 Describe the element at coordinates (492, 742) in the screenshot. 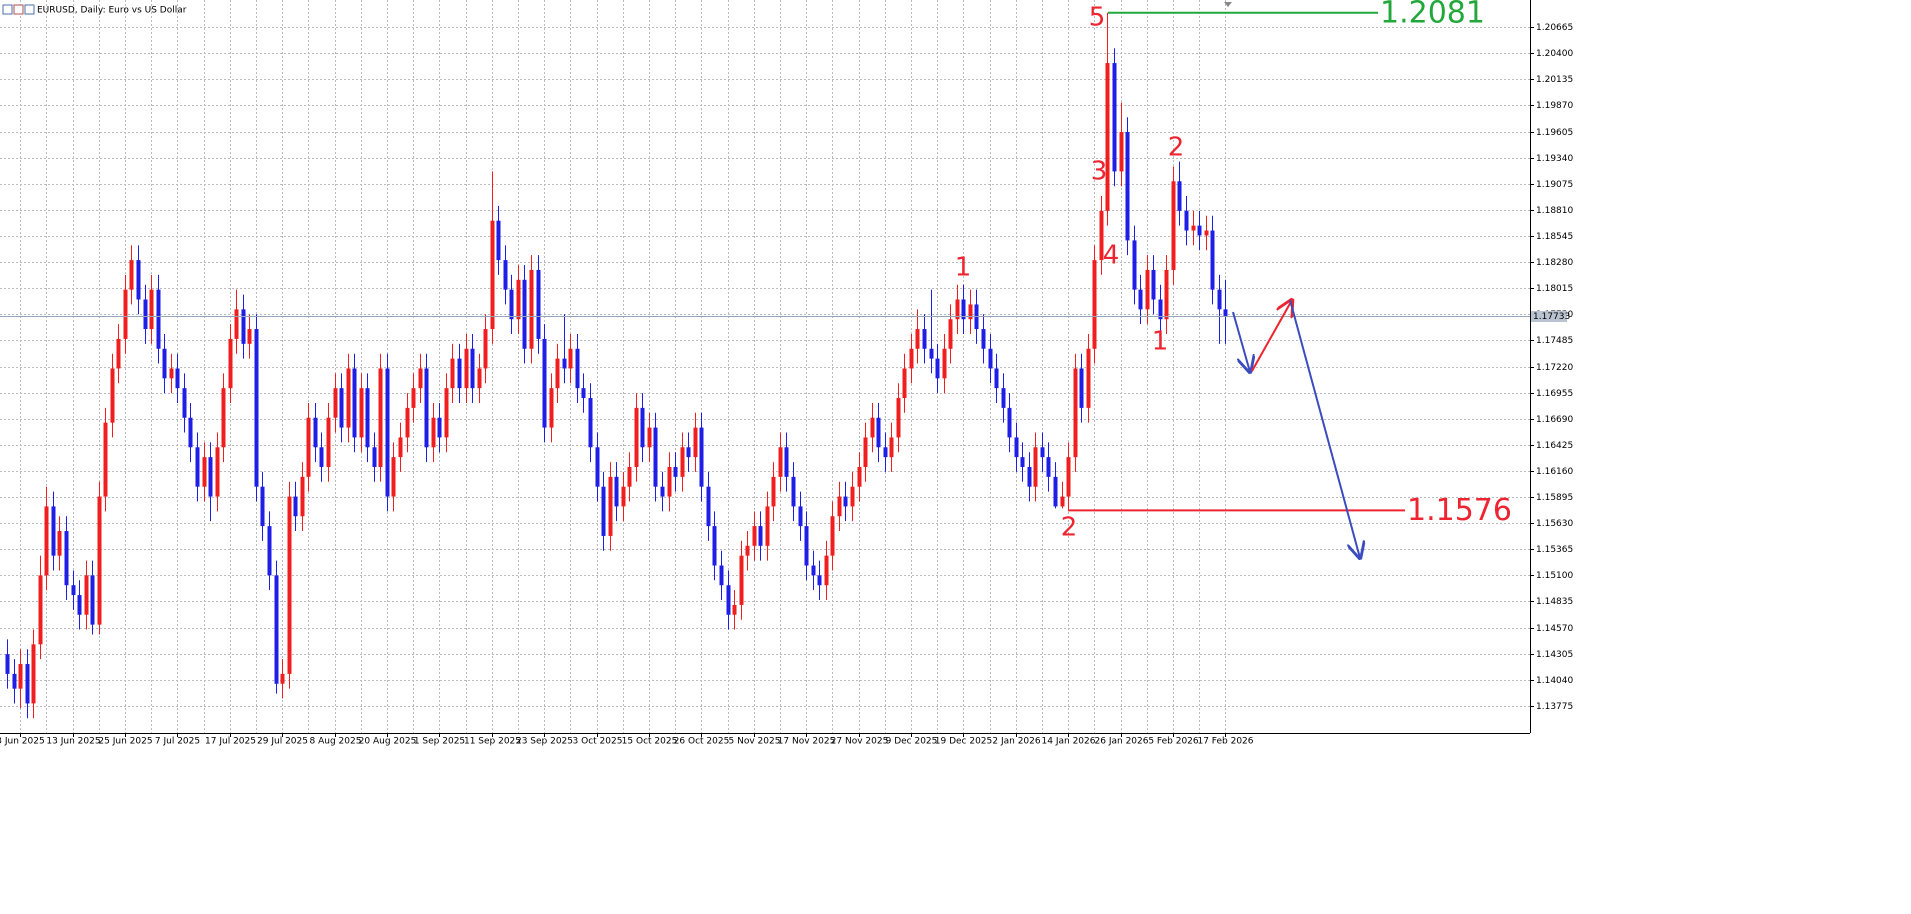

I see `x-tick-label: 11 Sep 2025` at that location.